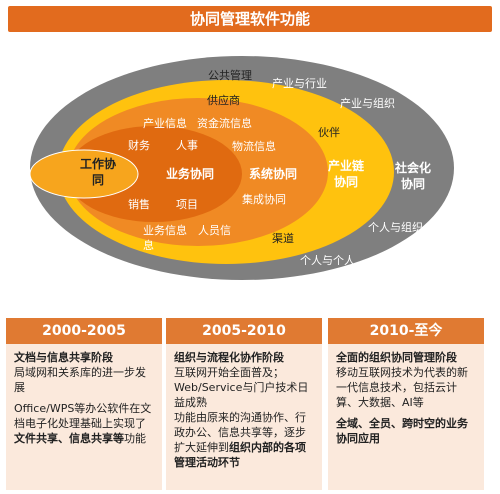 The height and width of the screenshot is (494, 500). I want to click on period-heading: 2005-2010, so click(244, 331).